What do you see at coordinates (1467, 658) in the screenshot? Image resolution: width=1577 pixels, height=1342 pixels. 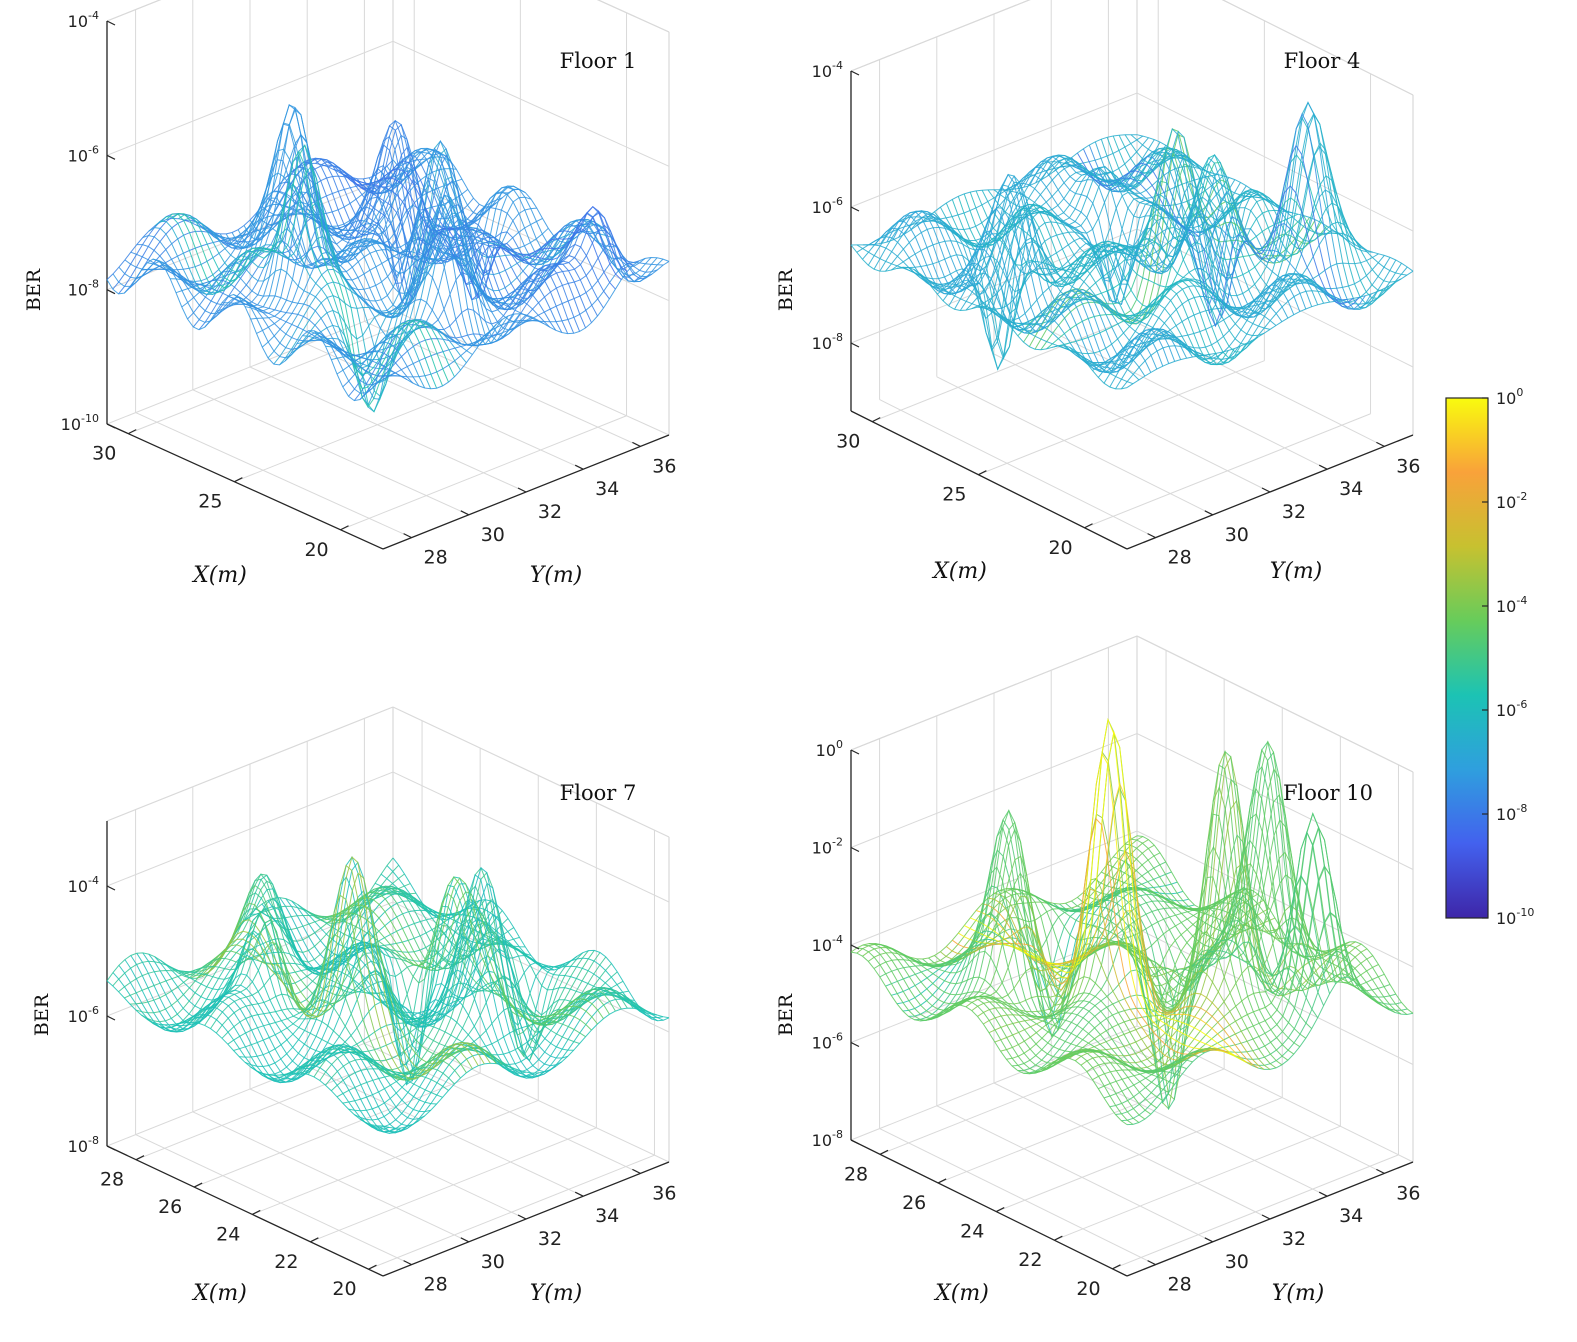 I see `colorbar-gradient` at bounding box center [1467, 658].